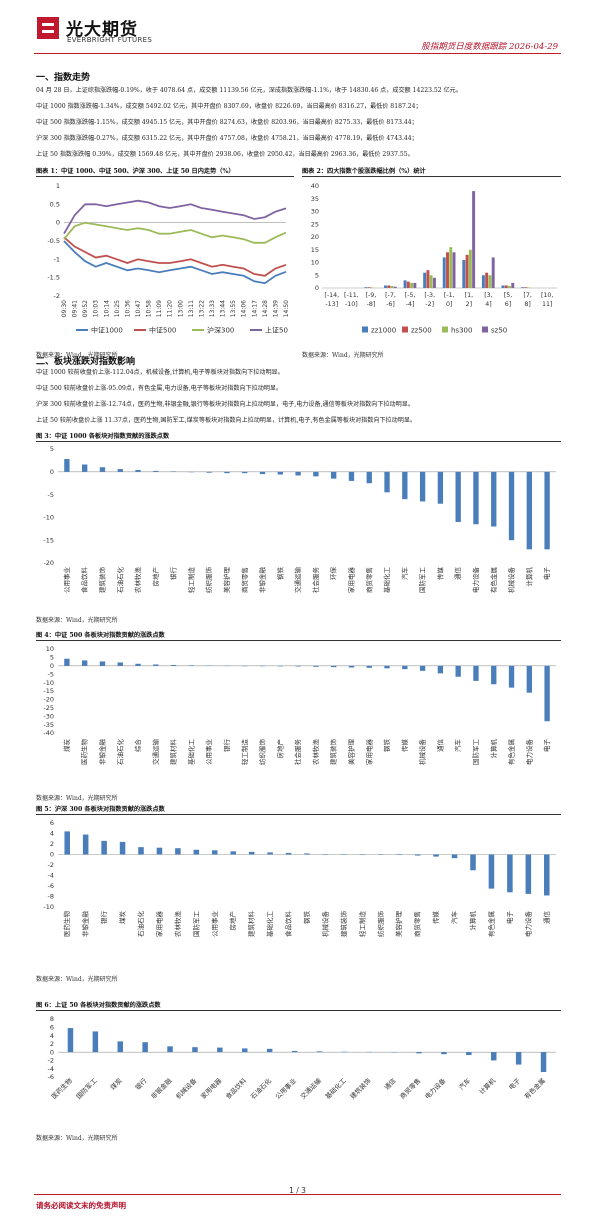  I want to click on fig6-xtick-label: 煤炭, so click(116, 1084).